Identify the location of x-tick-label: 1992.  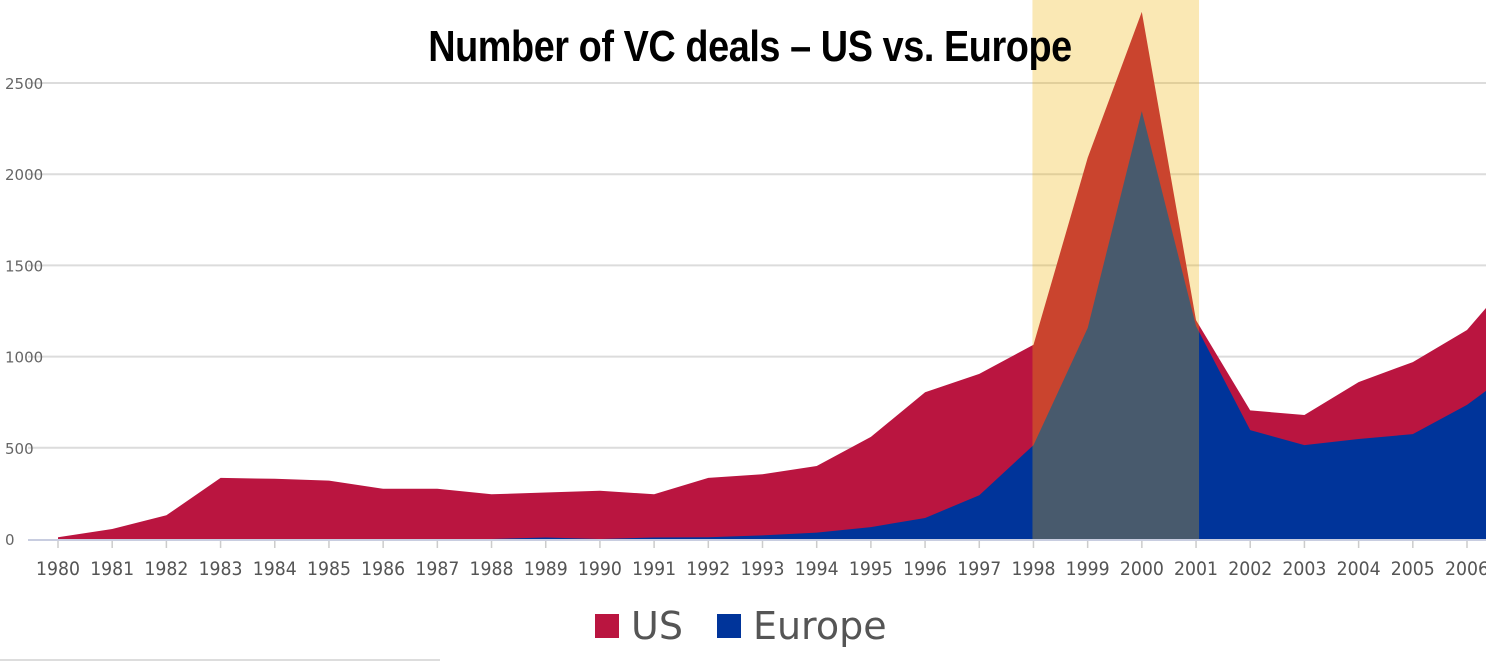
(708, 569).